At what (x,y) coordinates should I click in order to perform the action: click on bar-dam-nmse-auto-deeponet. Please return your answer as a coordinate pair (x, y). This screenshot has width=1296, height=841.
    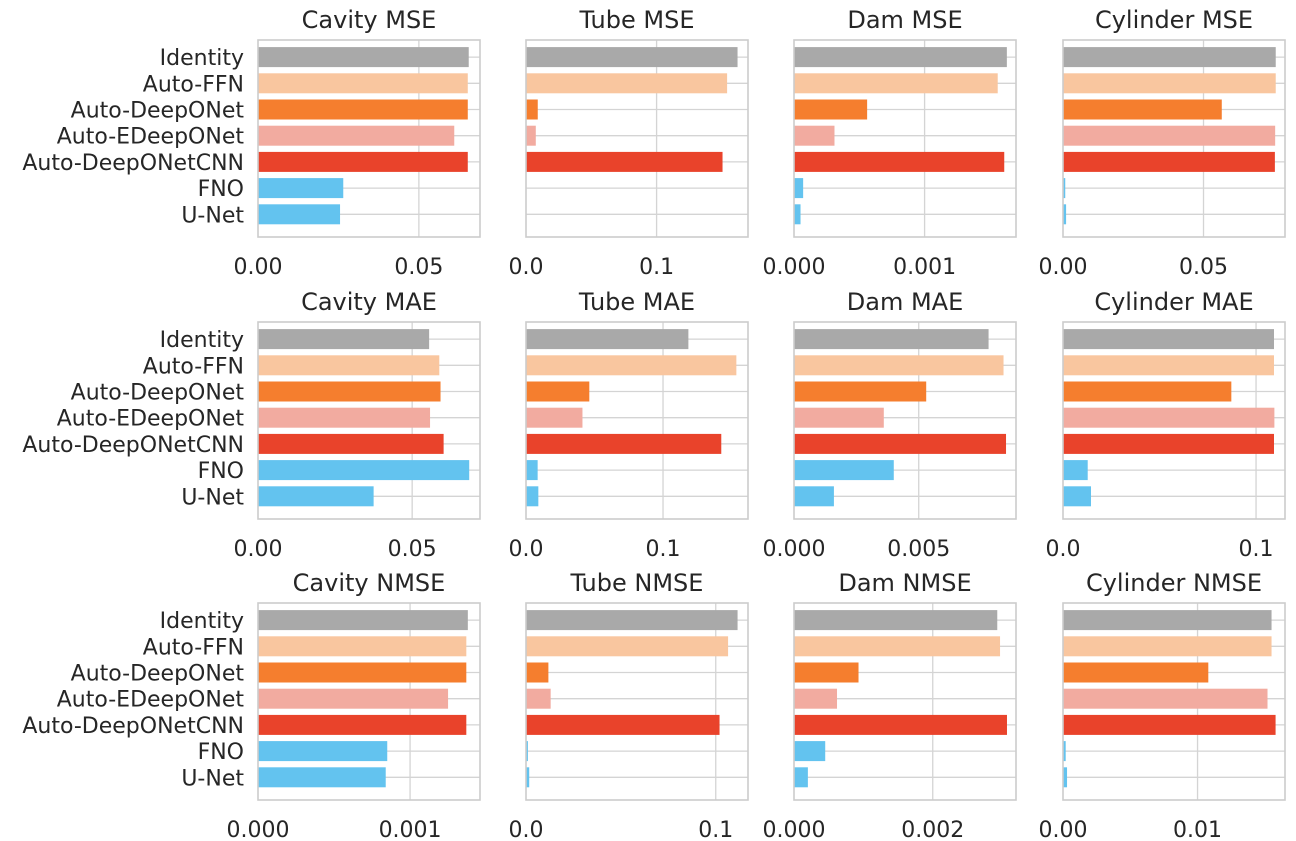
    Looking at the image, I should click on (826, 672).